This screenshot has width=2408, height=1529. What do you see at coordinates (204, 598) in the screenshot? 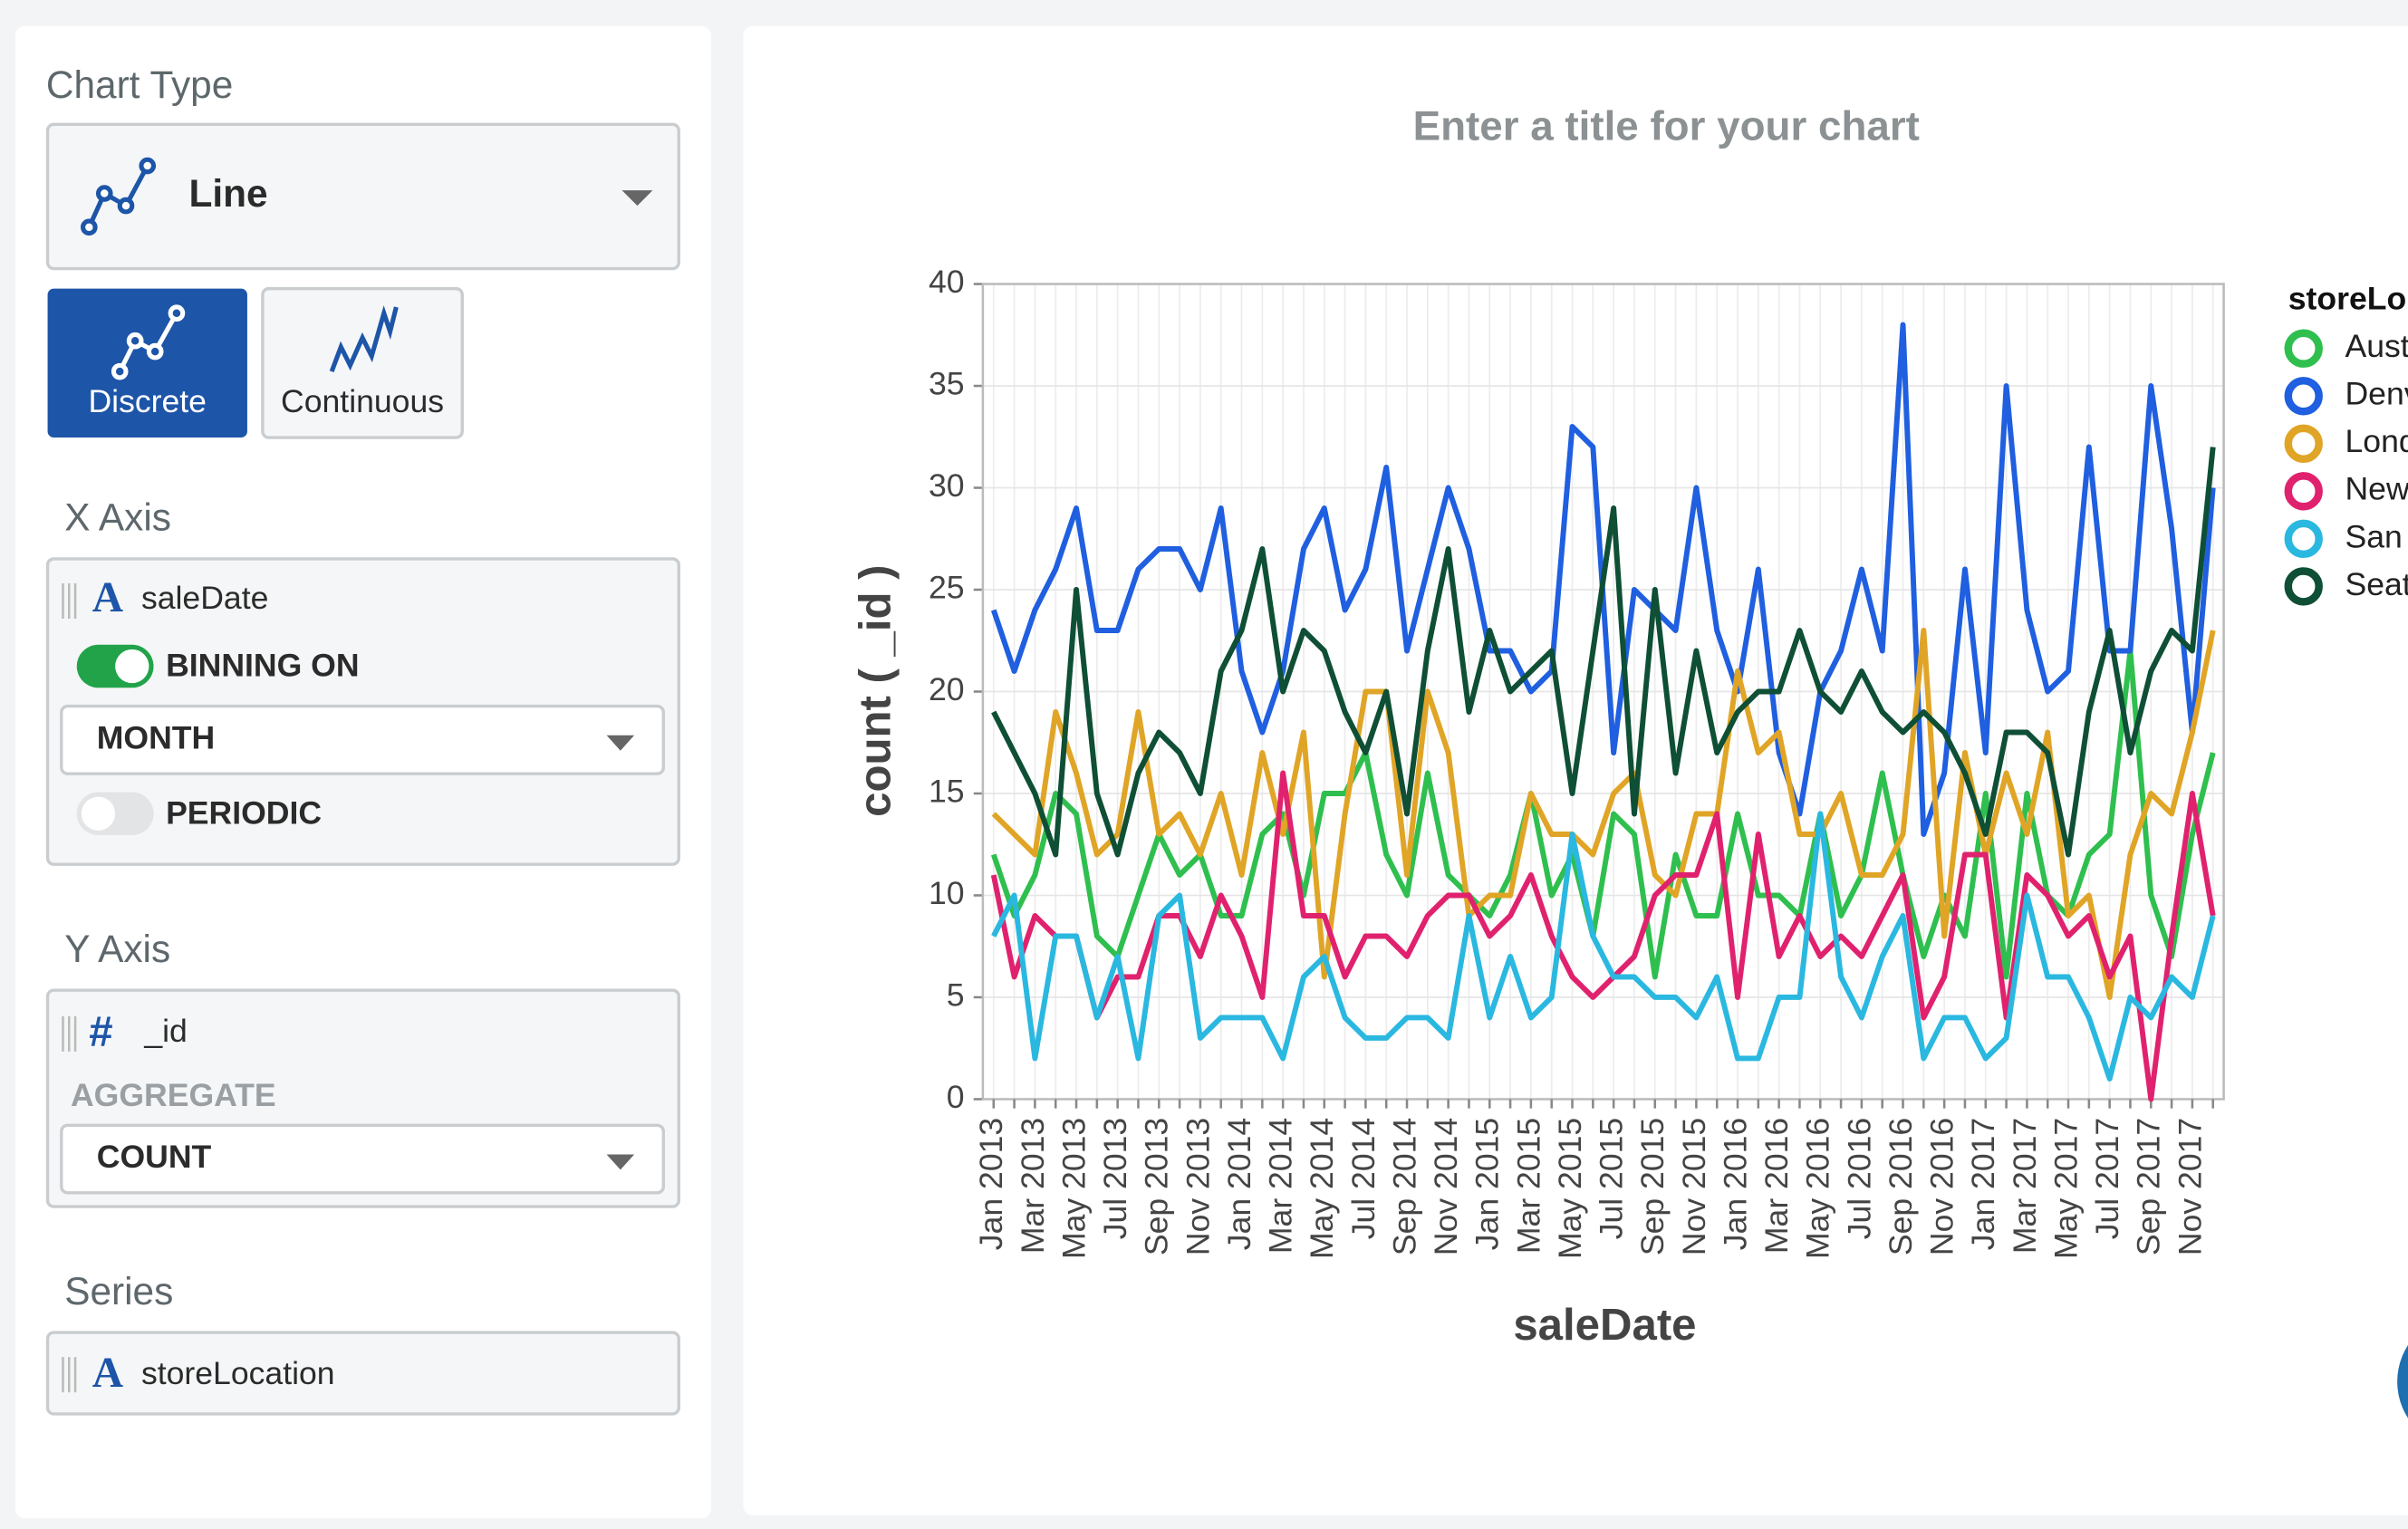
I see `field-name: saleDate` at bounding box center [204, 598].